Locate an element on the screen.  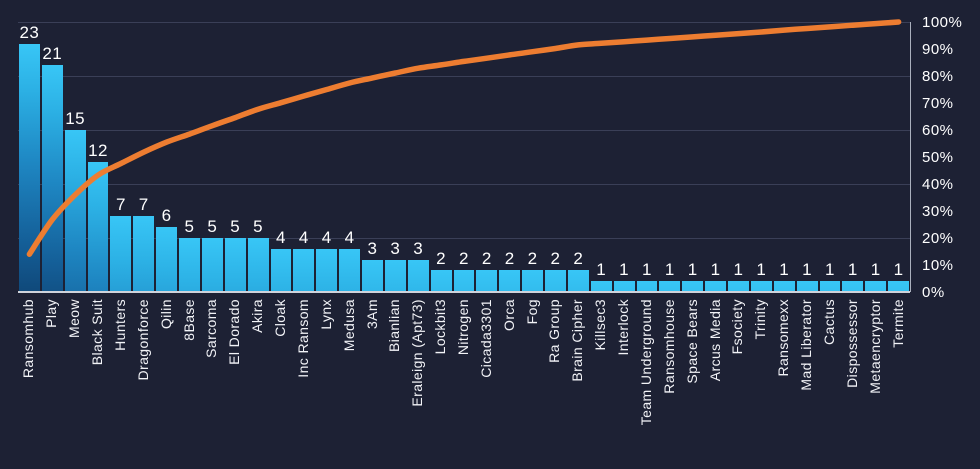
right-axis-tick-label: 80% is located at coordinates (938, 76).